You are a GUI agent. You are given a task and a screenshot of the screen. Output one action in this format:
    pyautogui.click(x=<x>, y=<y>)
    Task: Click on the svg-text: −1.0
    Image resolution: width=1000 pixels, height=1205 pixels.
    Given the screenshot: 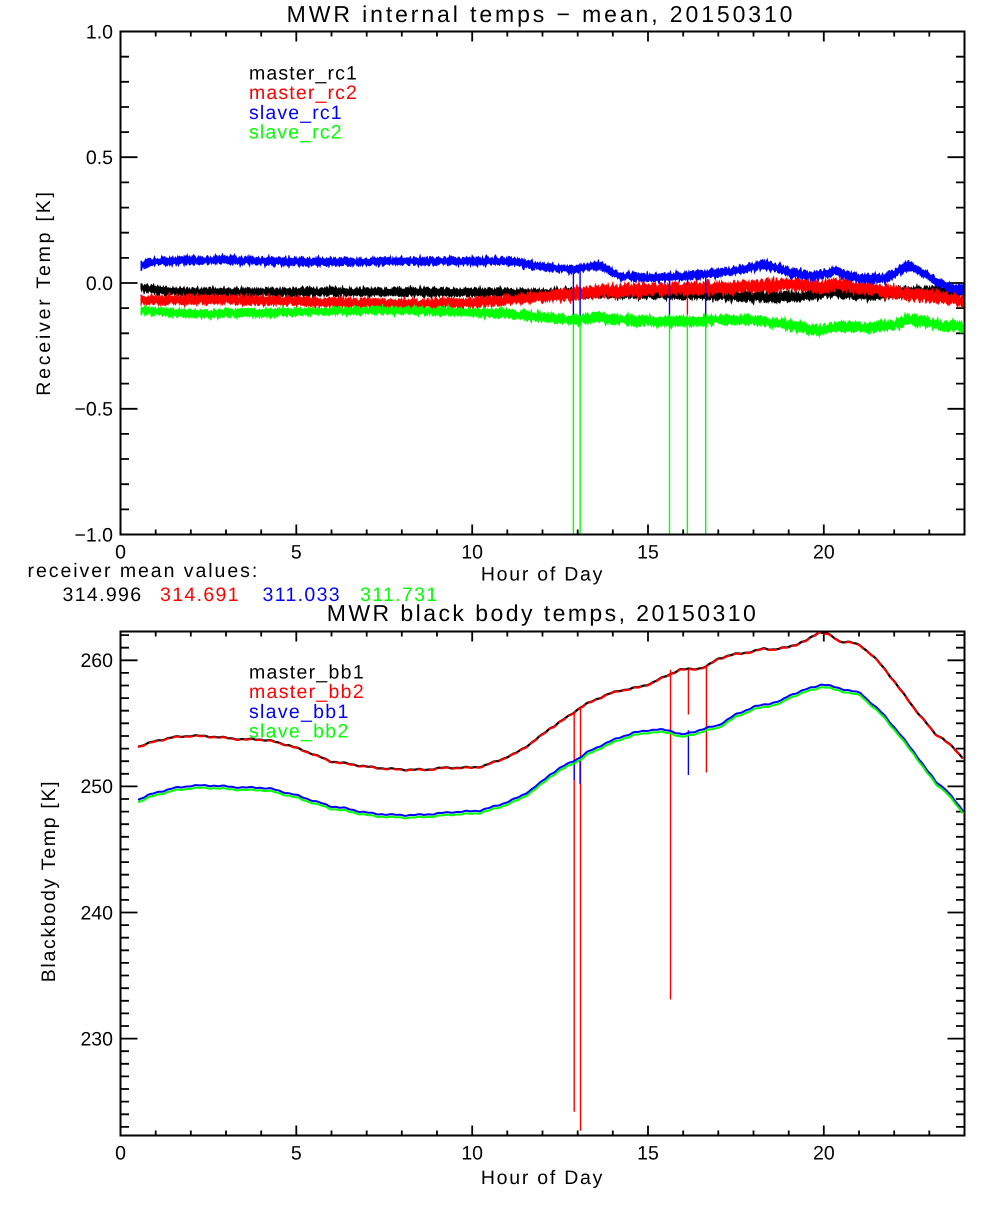 What is the action you would take?
    pyautogui.click(x=94, y=535)
    